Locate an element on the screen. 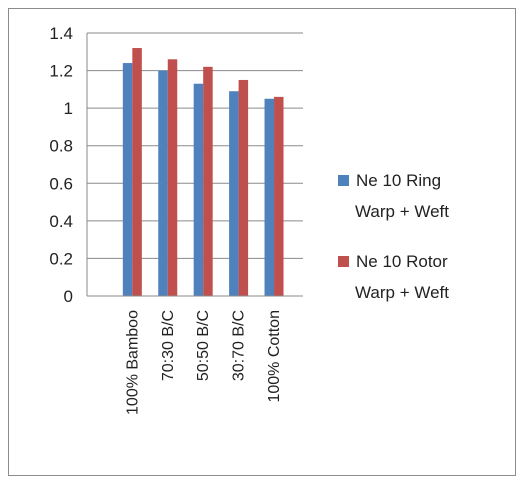 The width and height of the screenshot is (523, 484). y-tick-label: 1.2 is located at coordinates (61, 71).